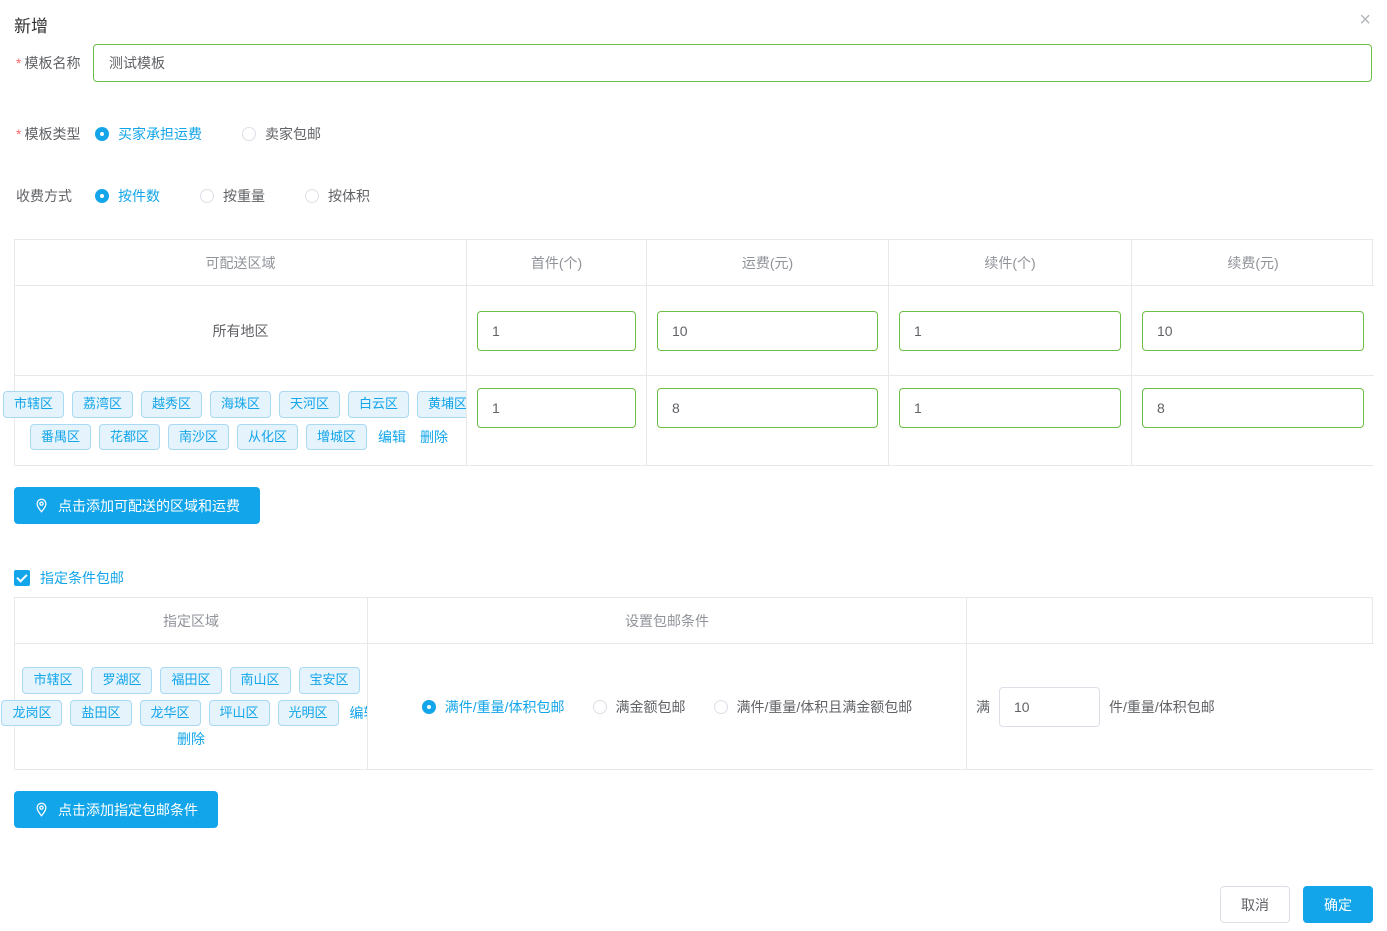 Image resolution: width=1387 pixels, height=931 pixels. I want to click on cancel-button: 取消, so click(1255, 904).